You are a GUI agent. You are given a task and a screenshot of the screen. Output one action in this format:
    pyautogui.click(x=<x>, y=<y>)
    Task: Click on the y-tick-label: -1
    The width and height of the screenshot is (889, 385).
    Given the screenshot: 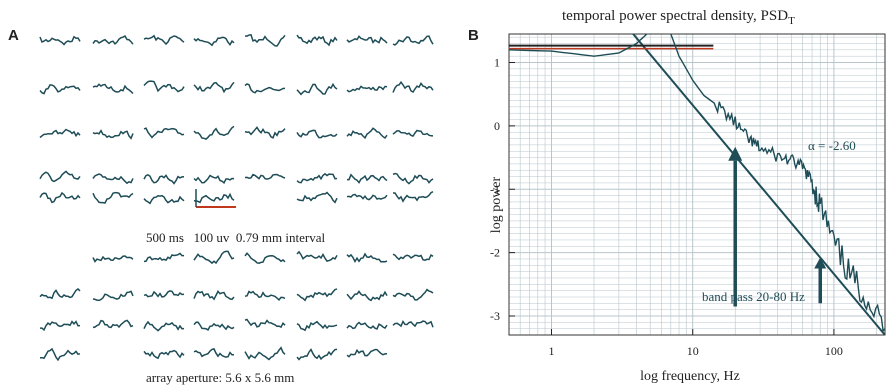 What is the action you would take?
    pyautogui.click(x=495, y=189)
    